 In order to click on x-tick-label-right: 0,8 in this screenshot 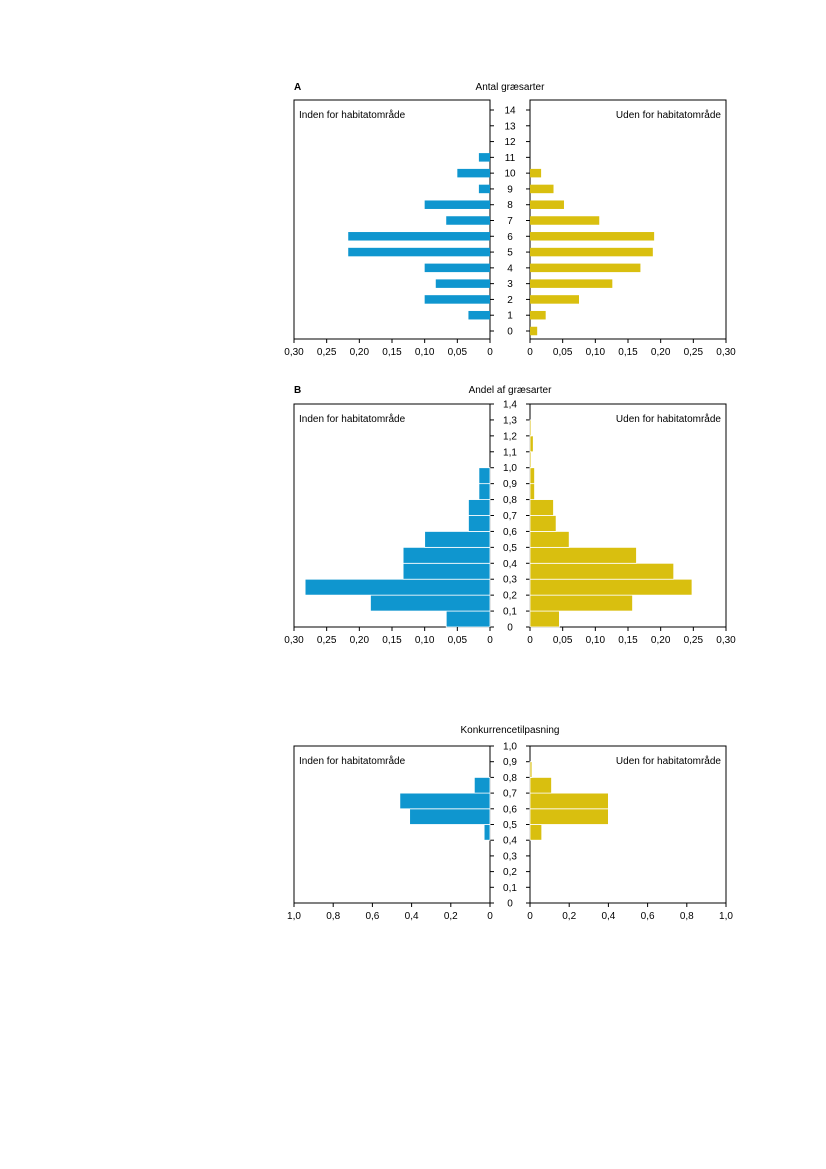, I will do `click(687, 916)`.